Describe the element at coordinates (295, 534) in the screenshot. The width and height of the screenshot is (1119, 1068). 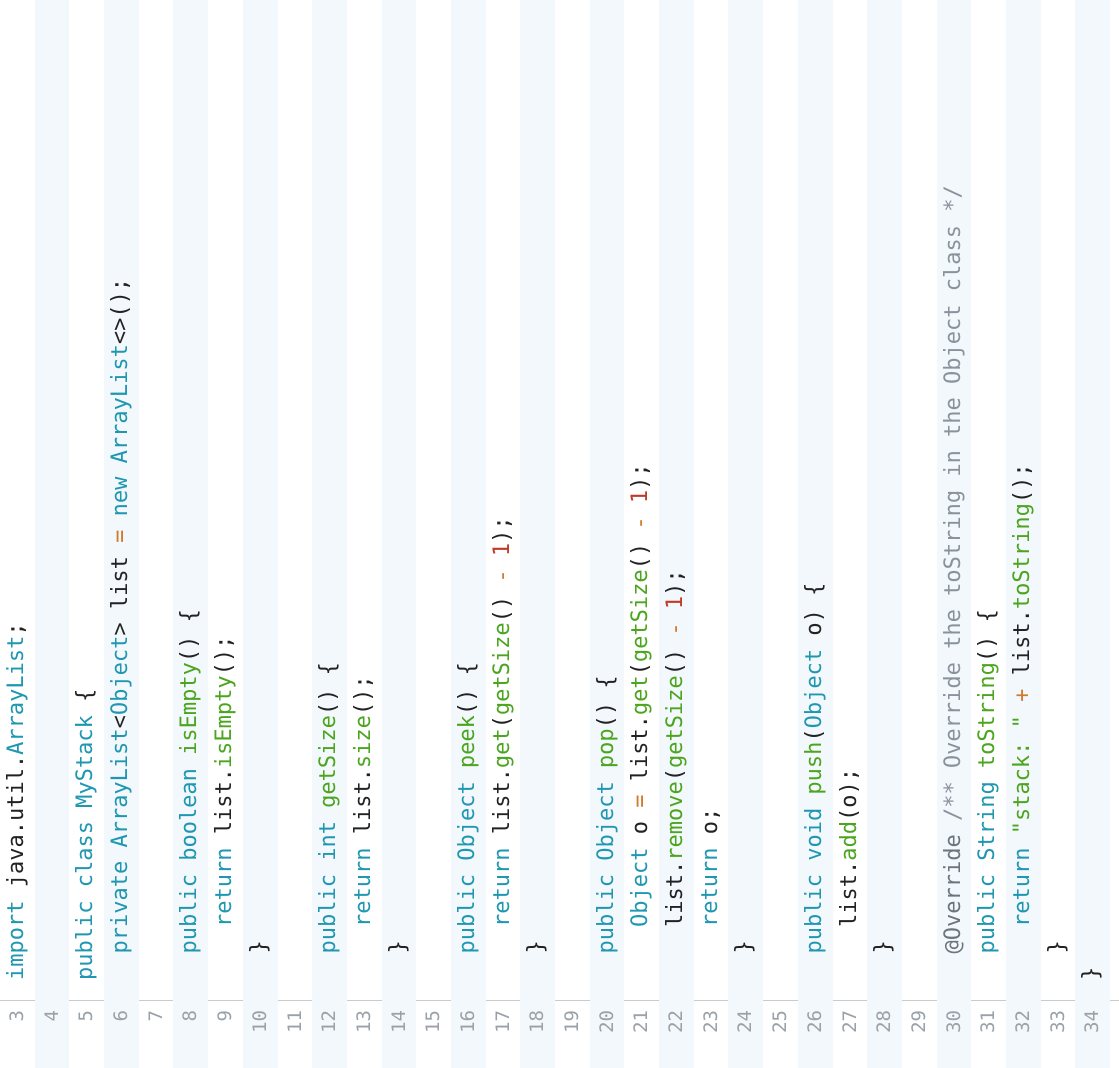
I see `code-line: 11` at that location.